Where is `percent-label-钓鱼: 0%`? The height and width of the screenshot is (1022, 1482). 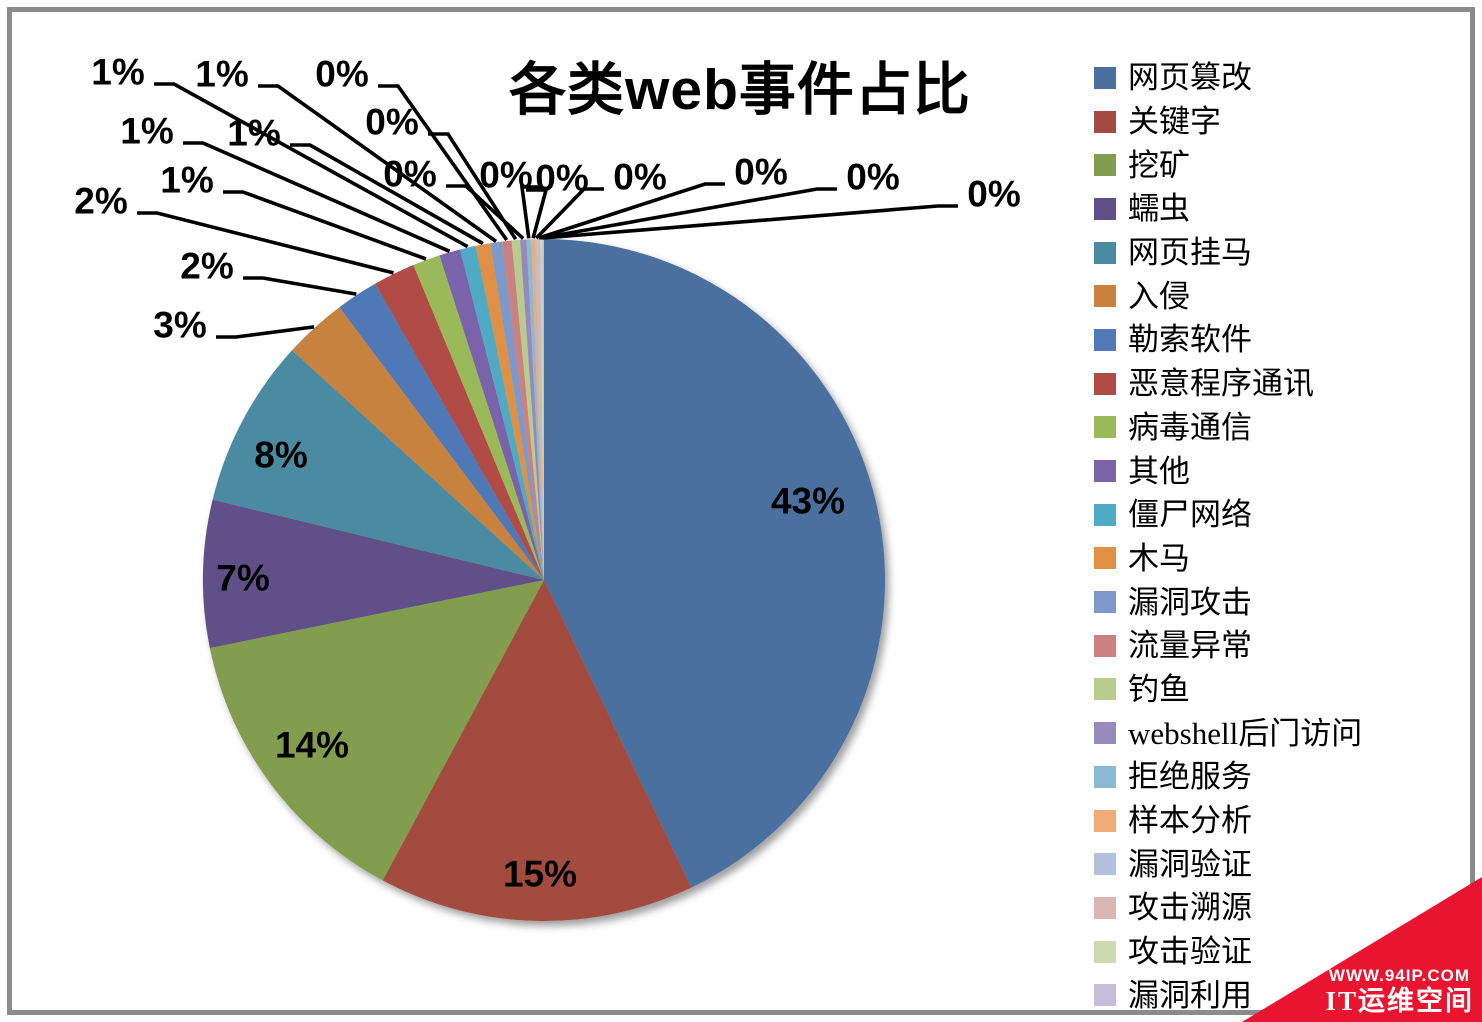 percent-label-钓鱼: 0% is located at coordinates (391, 122).